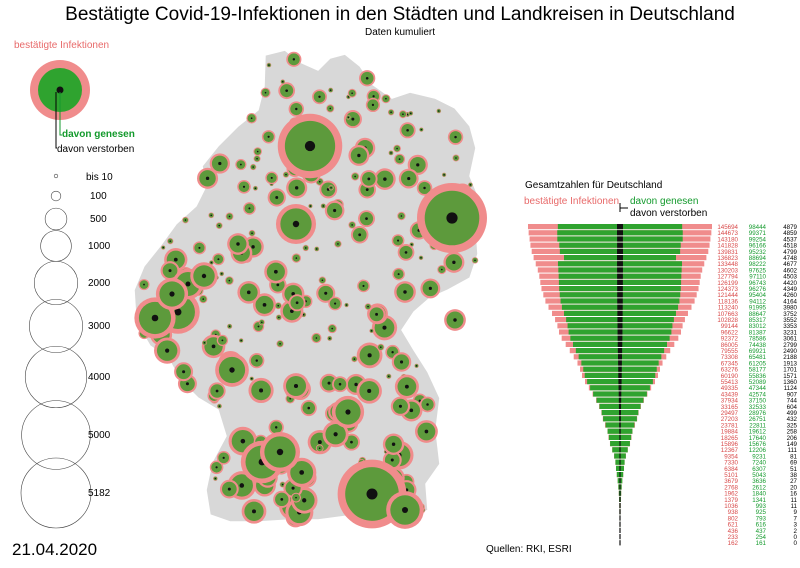  Describe the element at coordinates (56, 326) in the screenshot. I see `legend-size-circle` at that location.